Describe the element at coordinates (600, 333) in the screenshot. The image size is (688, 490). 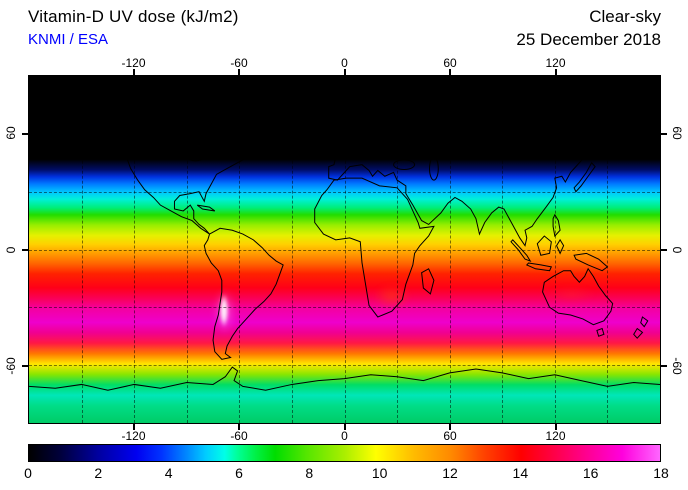
I see `coastline-tasmania` at that location.